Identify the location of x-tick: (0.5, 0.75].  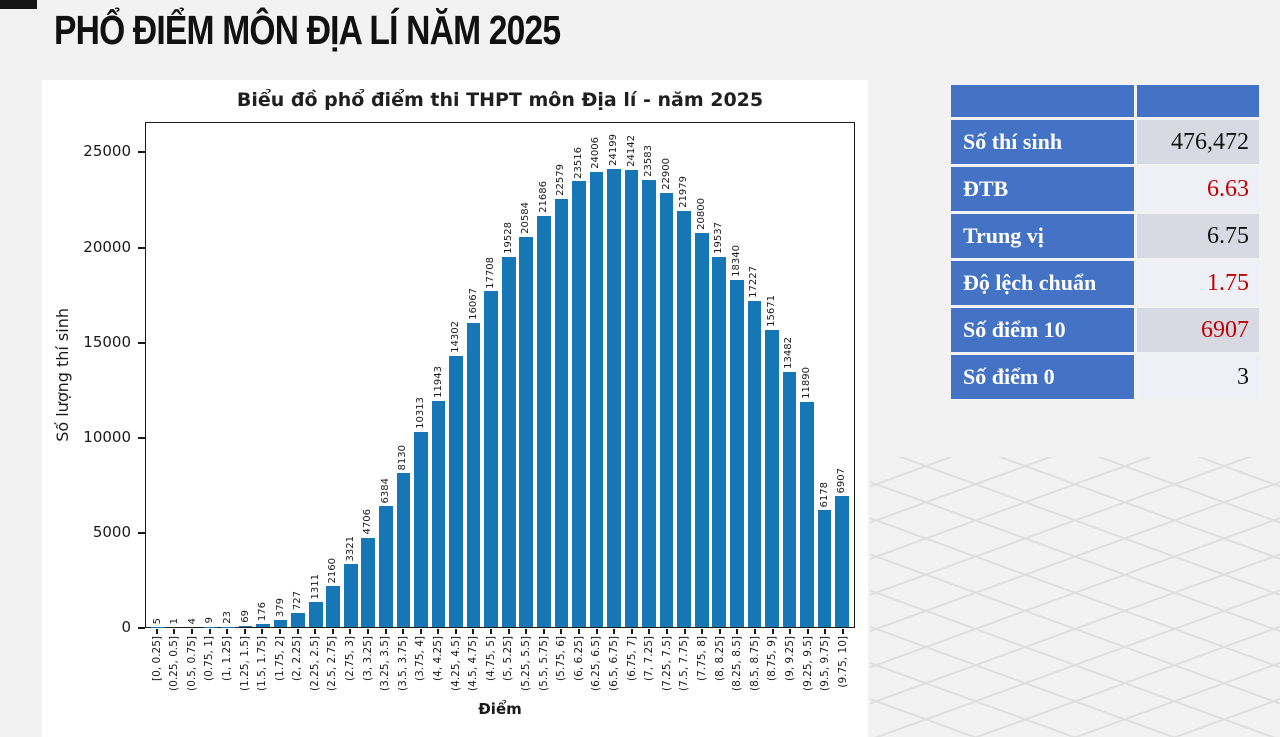
(192, 660).